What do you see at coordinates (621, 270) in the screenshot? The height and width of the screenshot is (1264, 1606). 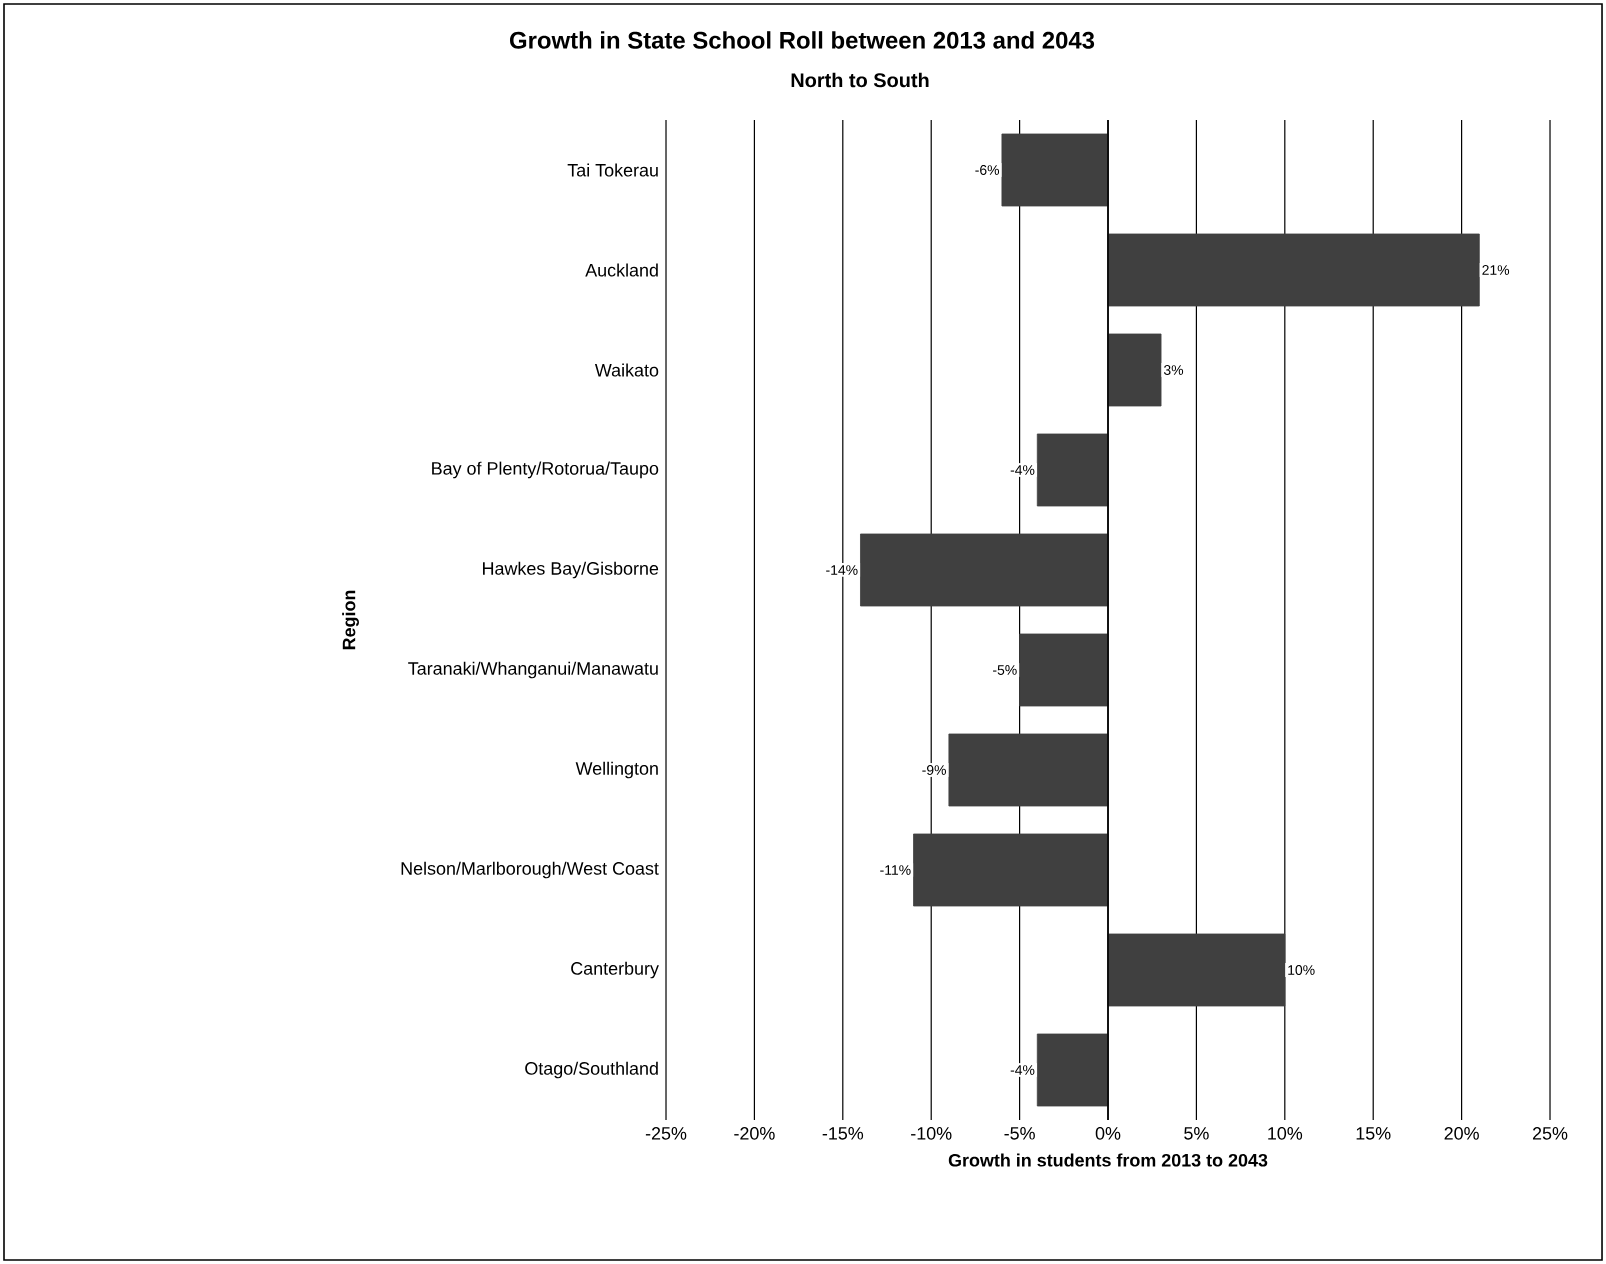 I see `y-tick-label: Auckland` at bounding box center [621, 270].